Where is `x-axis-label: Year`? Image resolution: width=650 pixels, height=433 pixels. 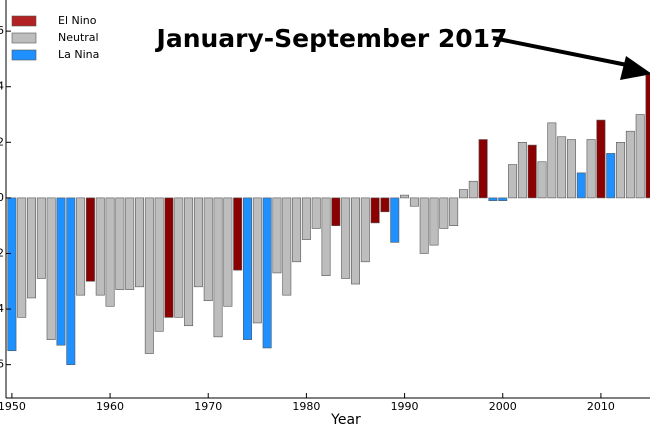 x-axis-label: Year is located at coordinates (345, 420).